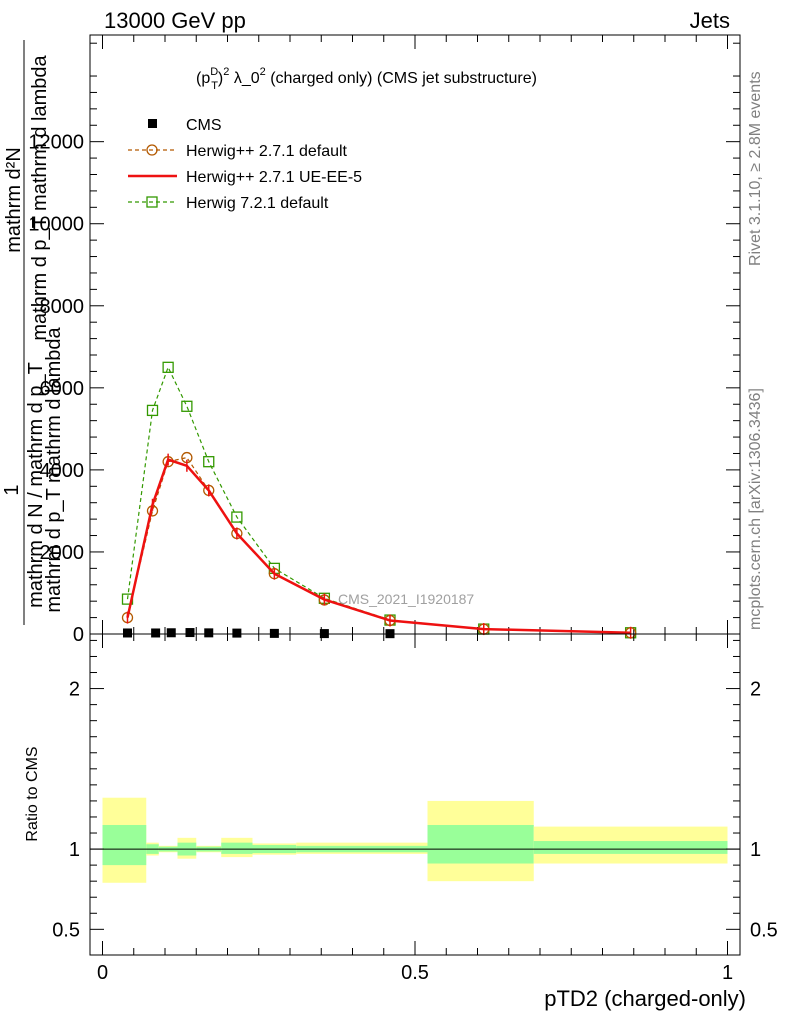 The height and width of the screenshot is (1024, 786). Describe the element at coordinates (257, 203) in the screenshot. I see `legend-label-herwig7: Herwig 7.2.1 default` at that location.